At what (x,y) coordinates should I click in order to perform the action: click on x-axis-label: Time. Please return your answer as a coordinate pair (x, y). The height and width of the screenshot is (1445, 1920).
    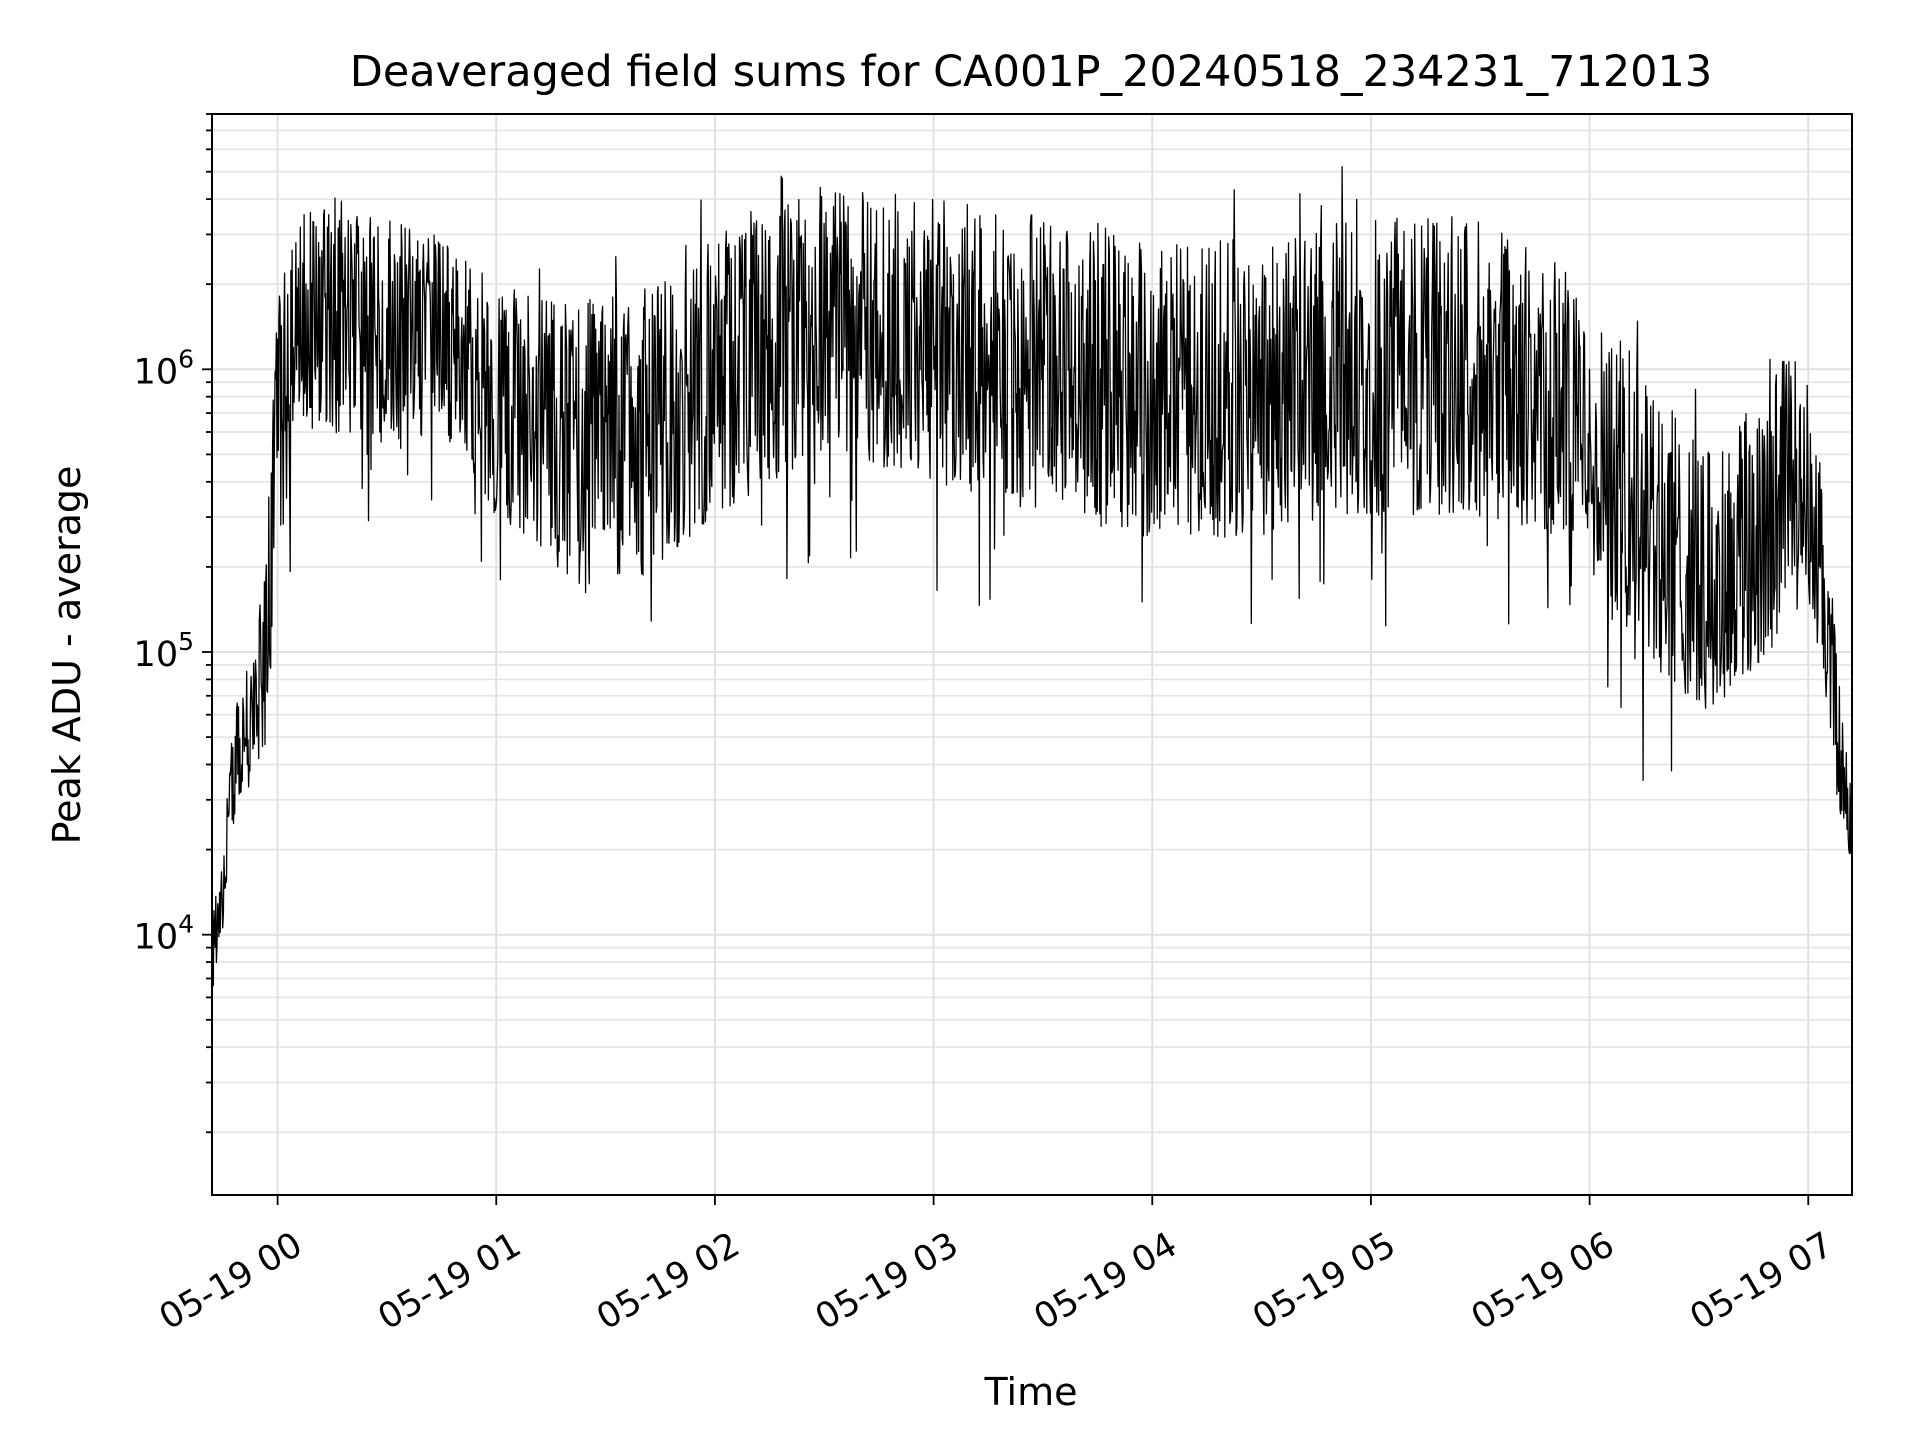
    Looking at the image, I should click on (1031, 1392).